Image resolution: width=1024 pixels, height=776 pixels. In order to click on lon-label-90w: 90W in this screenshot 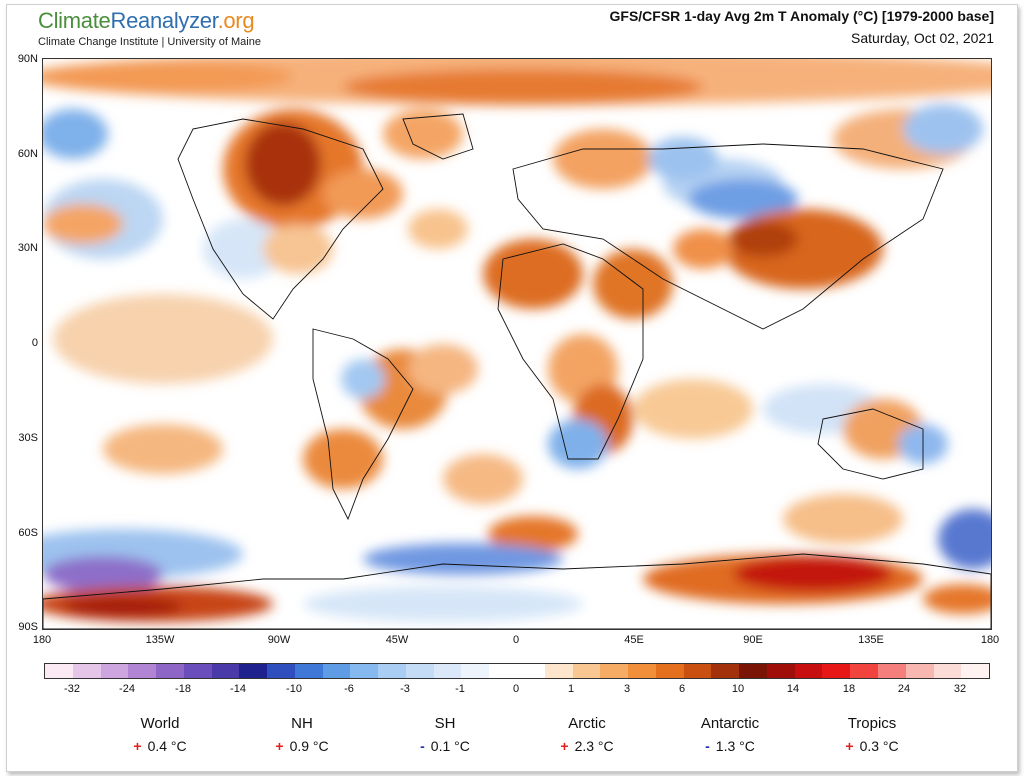, I will do `click(279, 640)`.